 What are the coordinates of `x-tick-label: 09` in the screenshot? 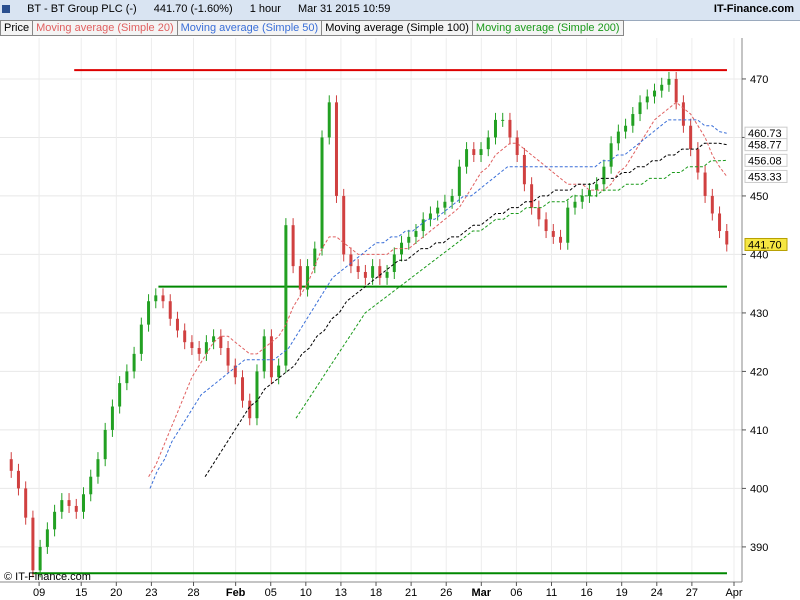 It's located at (39, 593).